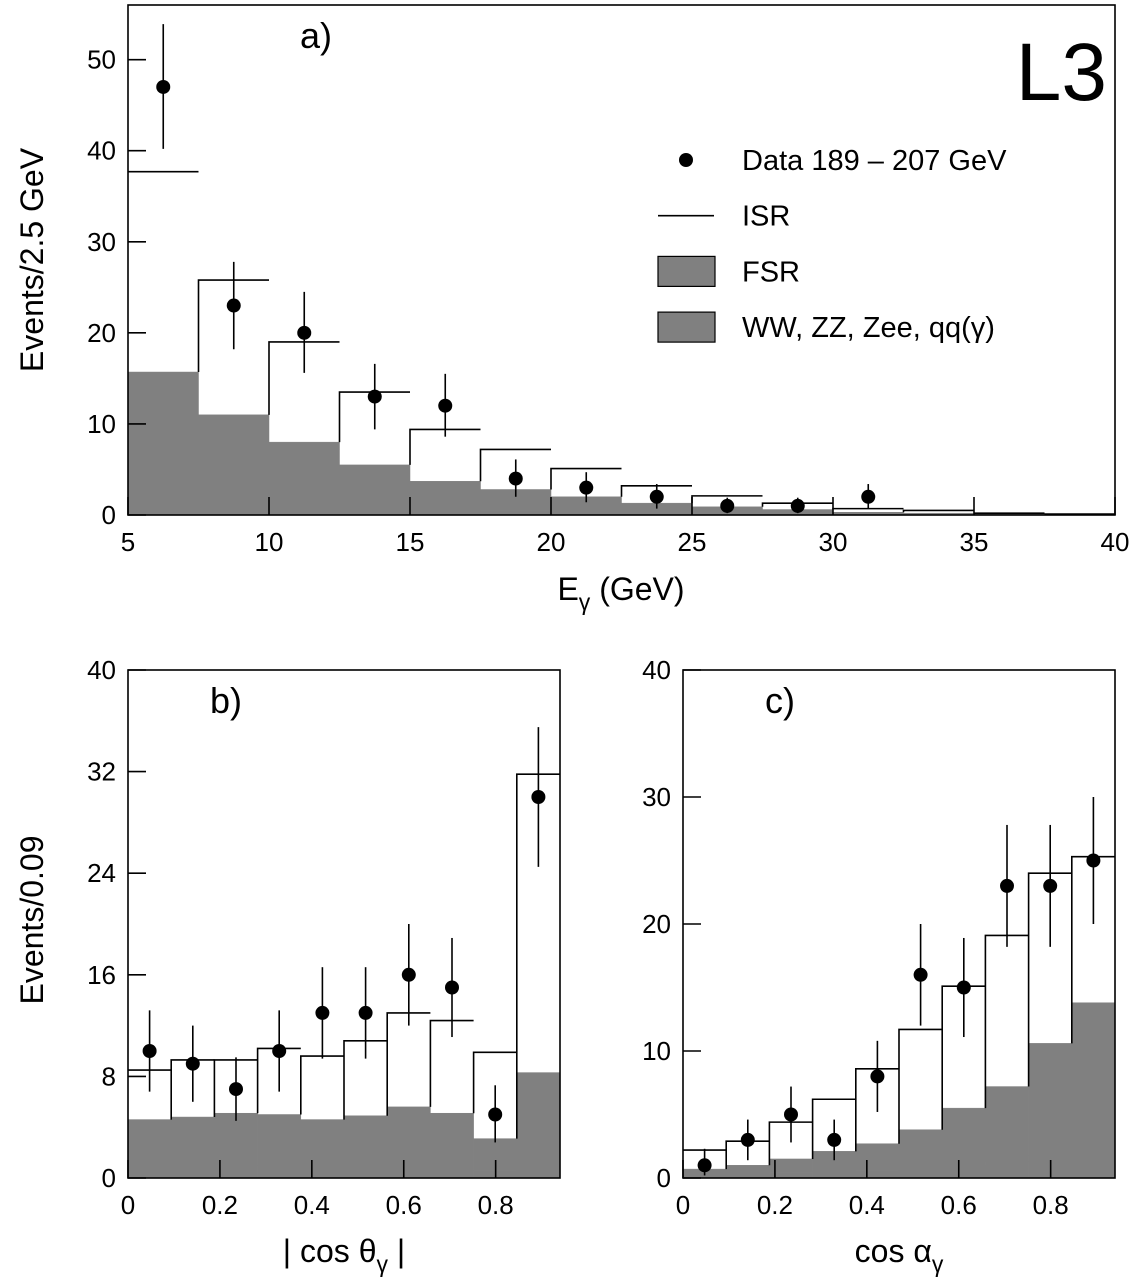 The width and height of the screenshot is (1135, 1287). Describe the element at coordinates (32, 259) in the screenshot. I see `y-axis-title: Events/2.5 GeV` at that location.